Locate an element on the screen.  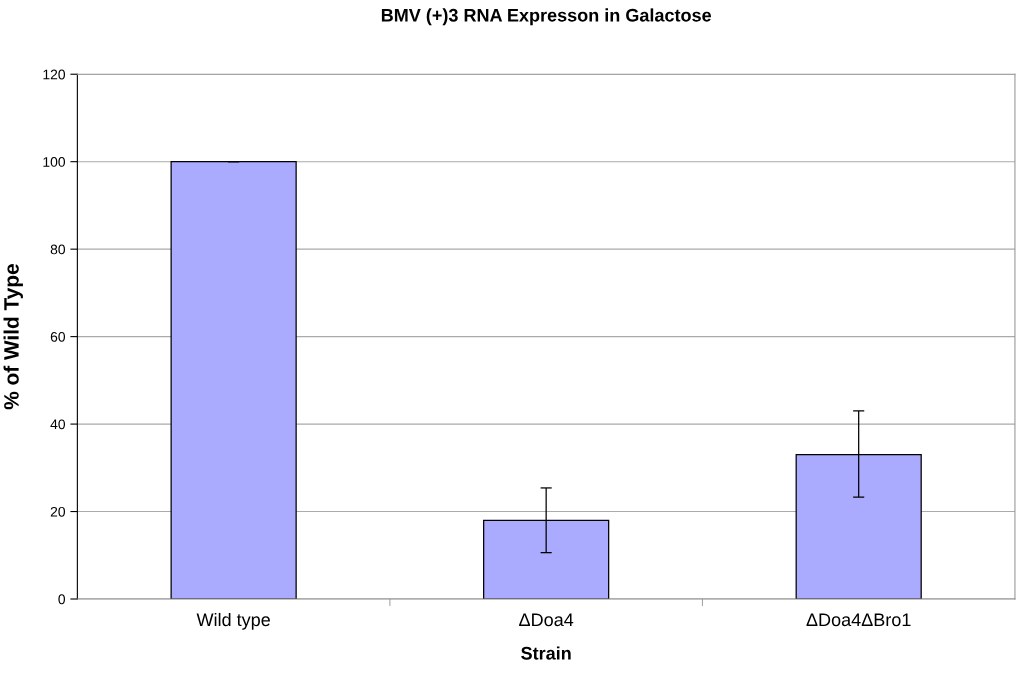
y-tick-label: 40 is located at coordinates (58, 424).